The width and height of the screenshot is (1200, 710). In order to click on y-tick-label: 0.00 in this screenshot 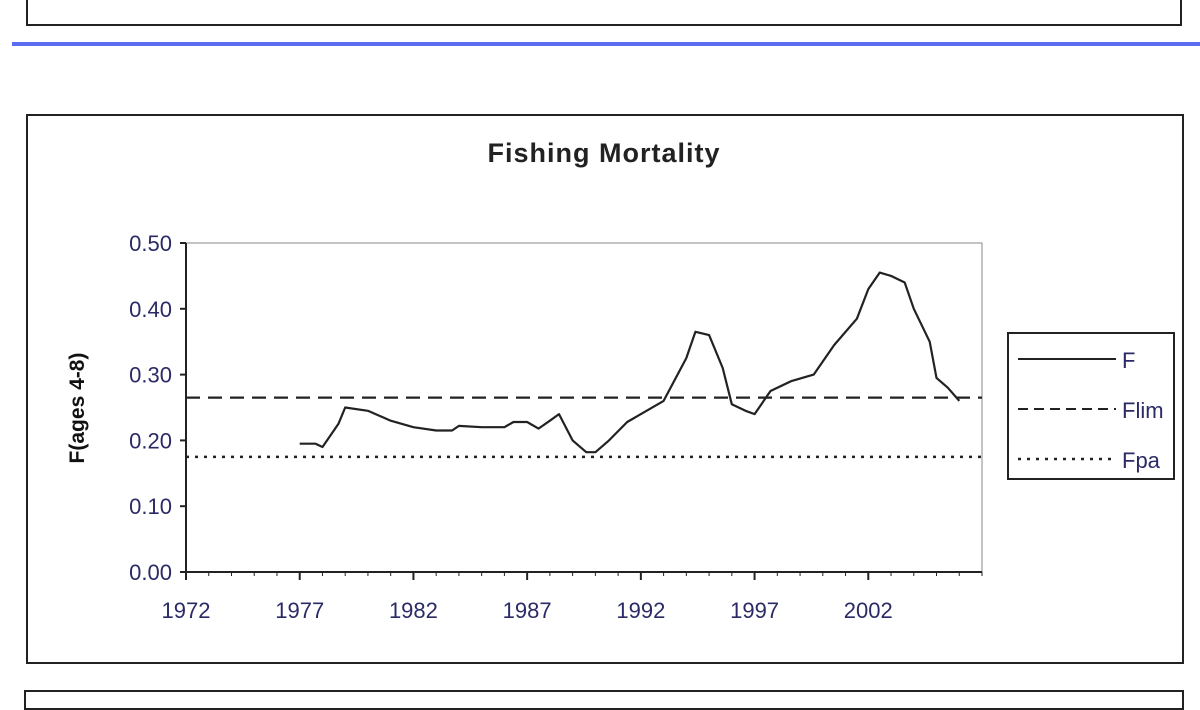, I will do `click(150, 572)`.